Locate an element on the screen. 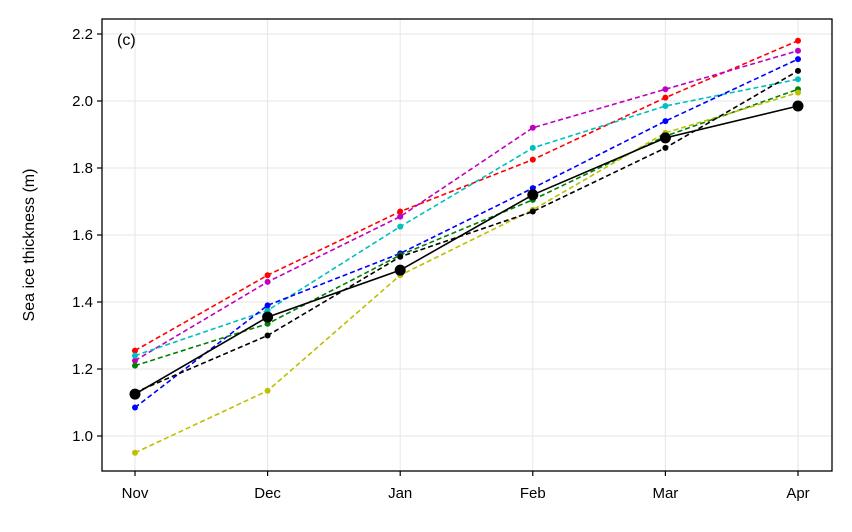  y-tick-label: 2.2 is located at coordinates (82, 34).